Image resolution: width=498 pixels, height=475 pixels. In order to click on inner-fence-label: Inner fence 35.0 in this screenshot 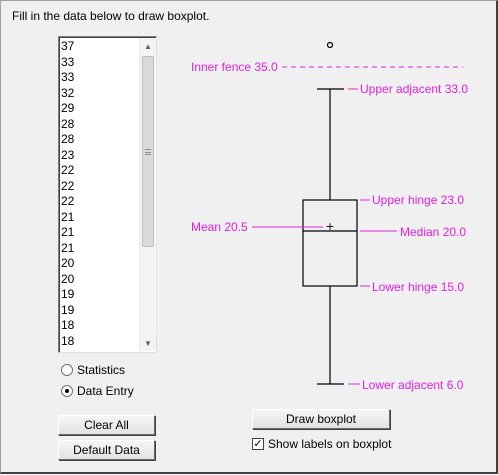, I will do `click(234, 67)`.